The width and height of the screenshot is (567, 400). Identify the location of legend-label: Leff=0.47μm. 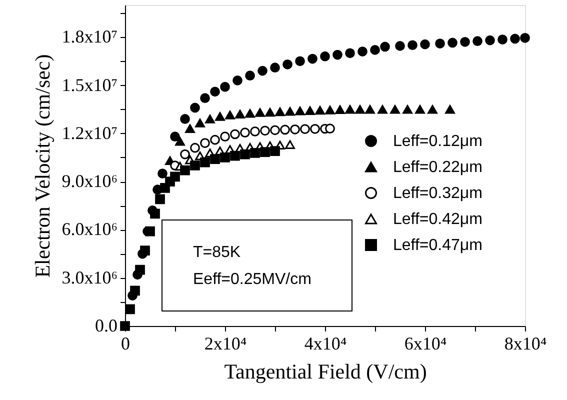
(437, 245).